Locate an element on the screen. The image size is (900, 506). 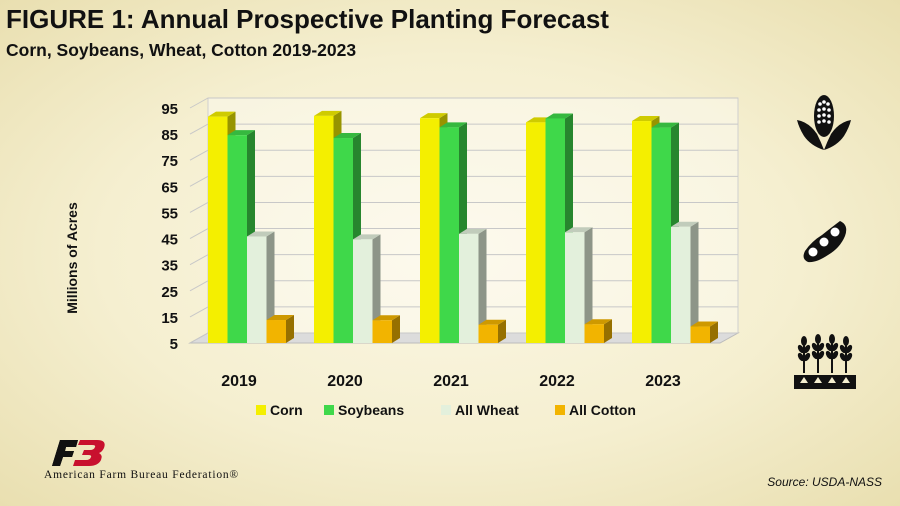
x-tick-label: 2022 is located at coordinates (557, 381).